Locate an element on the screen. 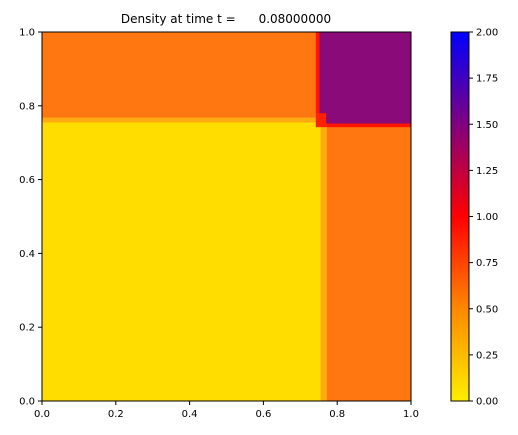 Image resolution: width=518 pixels, height=435 pixels. colorbar-tick-label: 1.00 is located at coordinates (487, 217).